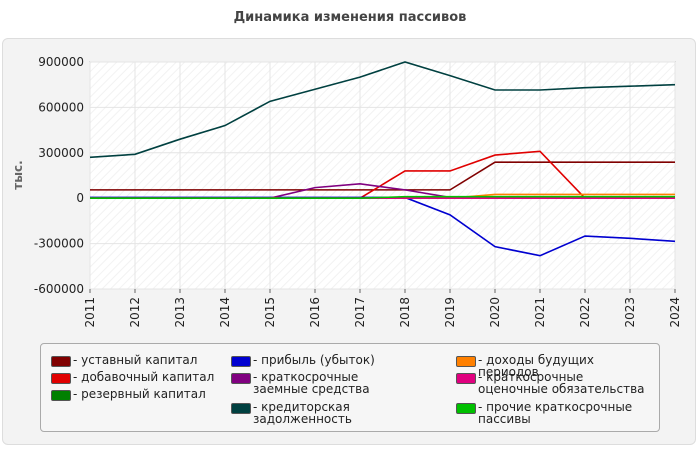 The height and width of the screenshot is (450, 700). I want to click on legend-label: - краткосрочные оценочные обязательства, so click(561, 383).